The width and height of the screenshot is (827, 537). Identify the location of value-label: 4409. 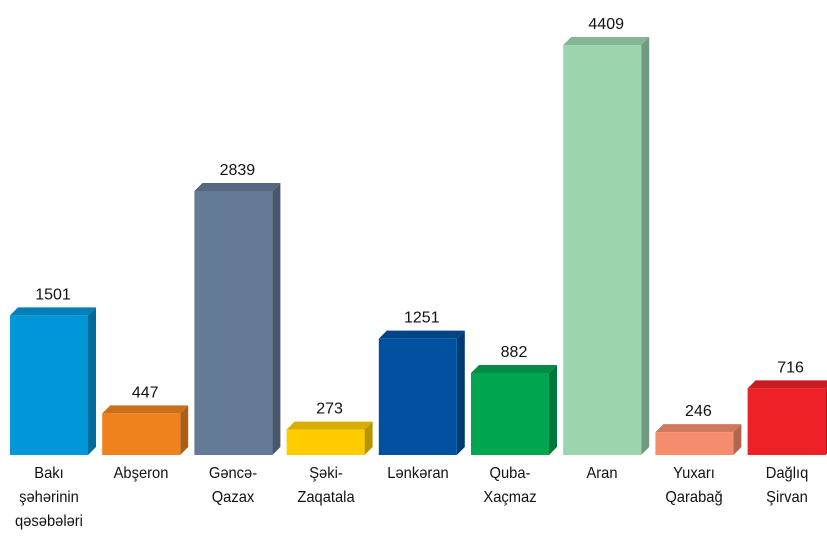
(606, 24).